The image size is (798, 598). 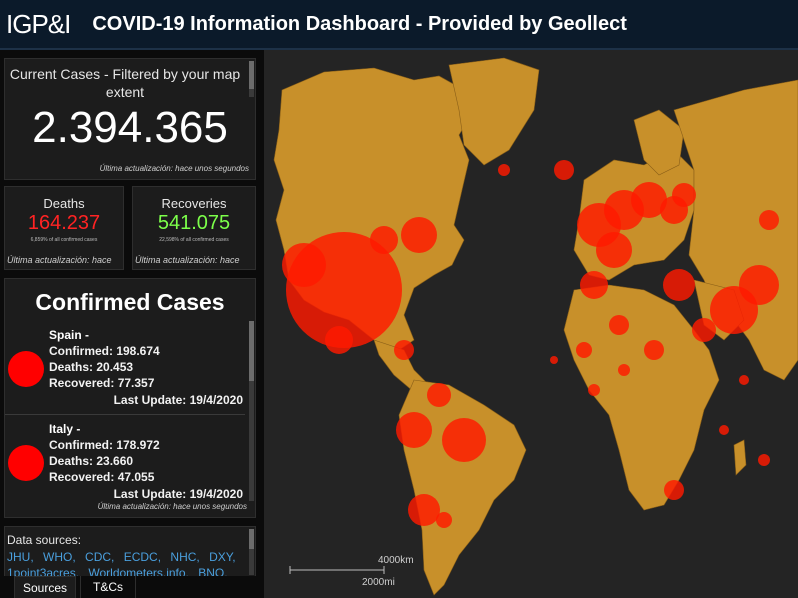 What do you see at coordinates (69, 335) in the screenshot?
I see `case-country: Spain -` at bounding box center [69, 335].